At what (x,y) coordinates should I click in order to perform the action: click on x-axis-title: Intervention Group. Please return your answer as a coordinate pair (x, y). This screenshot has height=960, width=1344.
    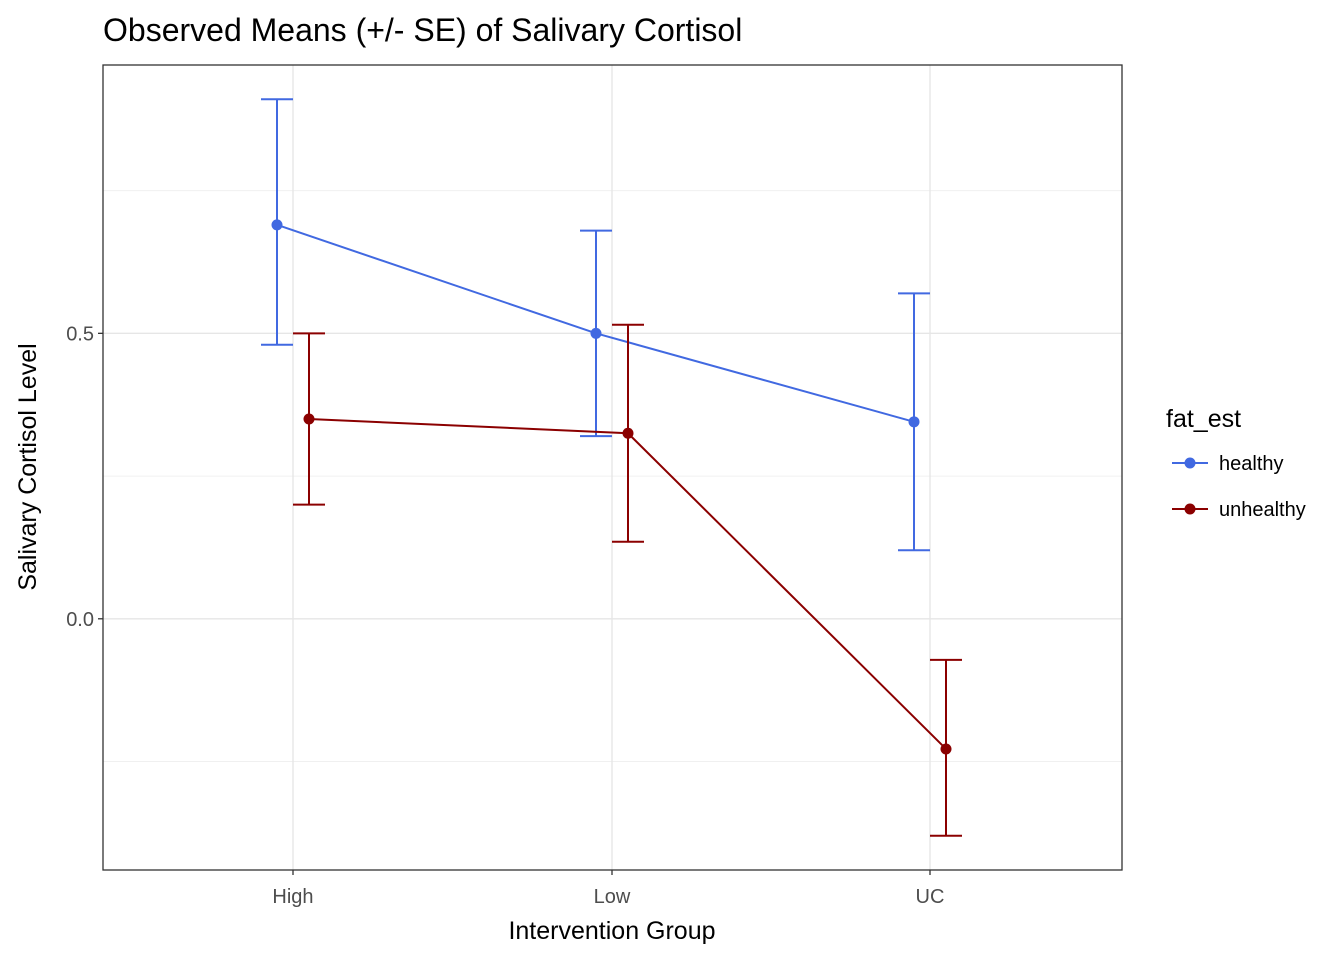
    Looking at the image, I should click on (611, 931).